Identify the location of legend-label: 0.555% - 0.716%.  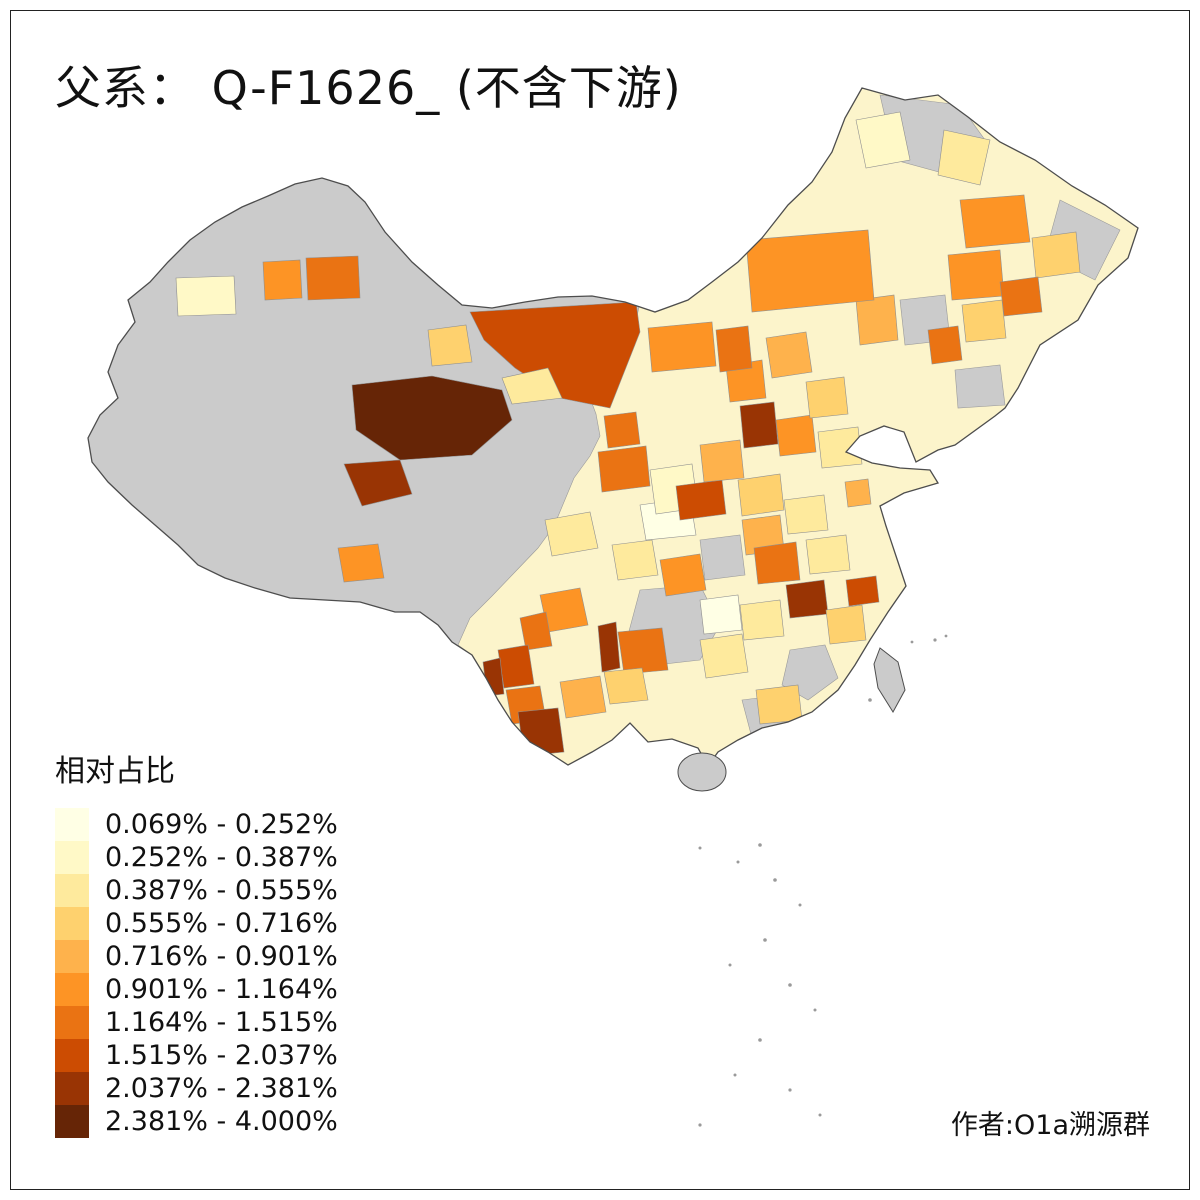
(221, 923).